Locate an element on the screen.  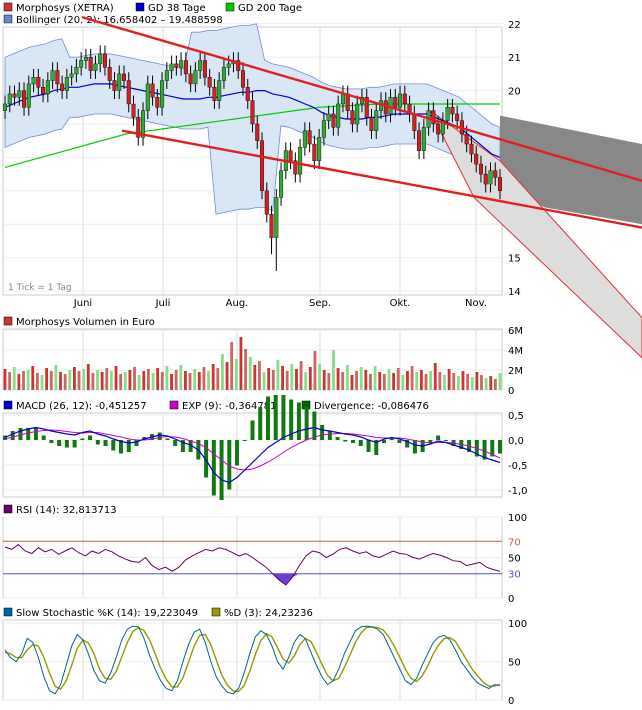
y-tick-label: 22 is located at coordinates (514, 25).